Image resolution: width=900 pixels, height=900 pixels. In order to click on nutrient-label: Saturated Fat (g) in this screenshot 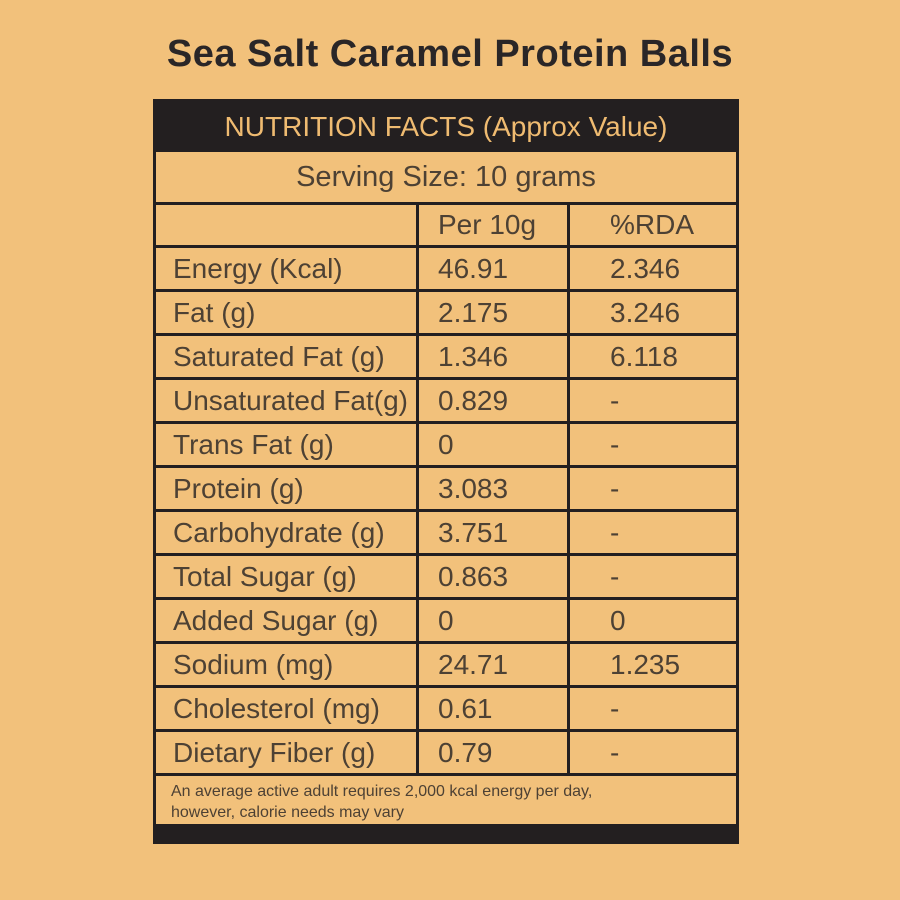, I will do `click(287, 356)`.